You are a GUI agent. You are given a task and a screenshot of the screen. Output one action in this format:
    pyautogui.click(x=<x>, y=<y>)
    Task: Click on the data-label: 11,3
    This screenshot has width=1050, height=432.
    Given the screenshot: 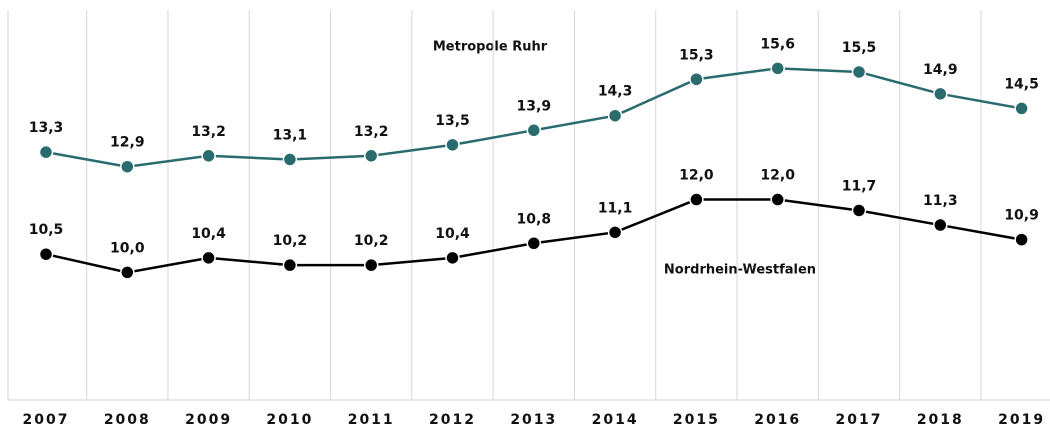 What is the action you would take?
    pyautogui.click(x=940, y=201)
    